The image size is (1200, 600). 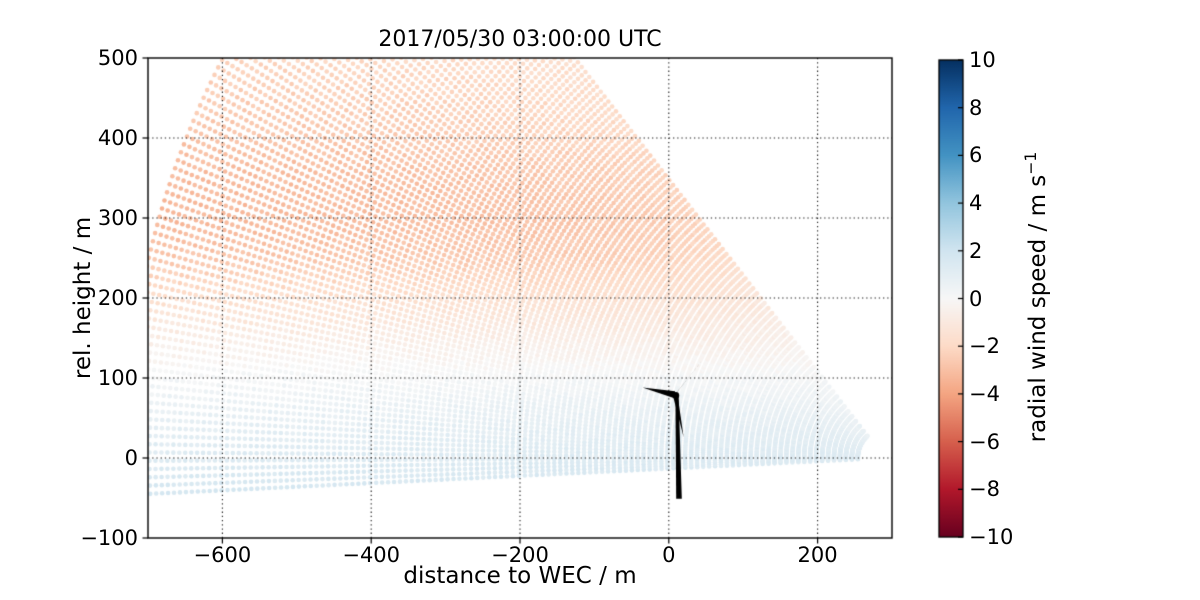 I want to click on colorbar-tick-label: 0, so click(x=976, y=298).